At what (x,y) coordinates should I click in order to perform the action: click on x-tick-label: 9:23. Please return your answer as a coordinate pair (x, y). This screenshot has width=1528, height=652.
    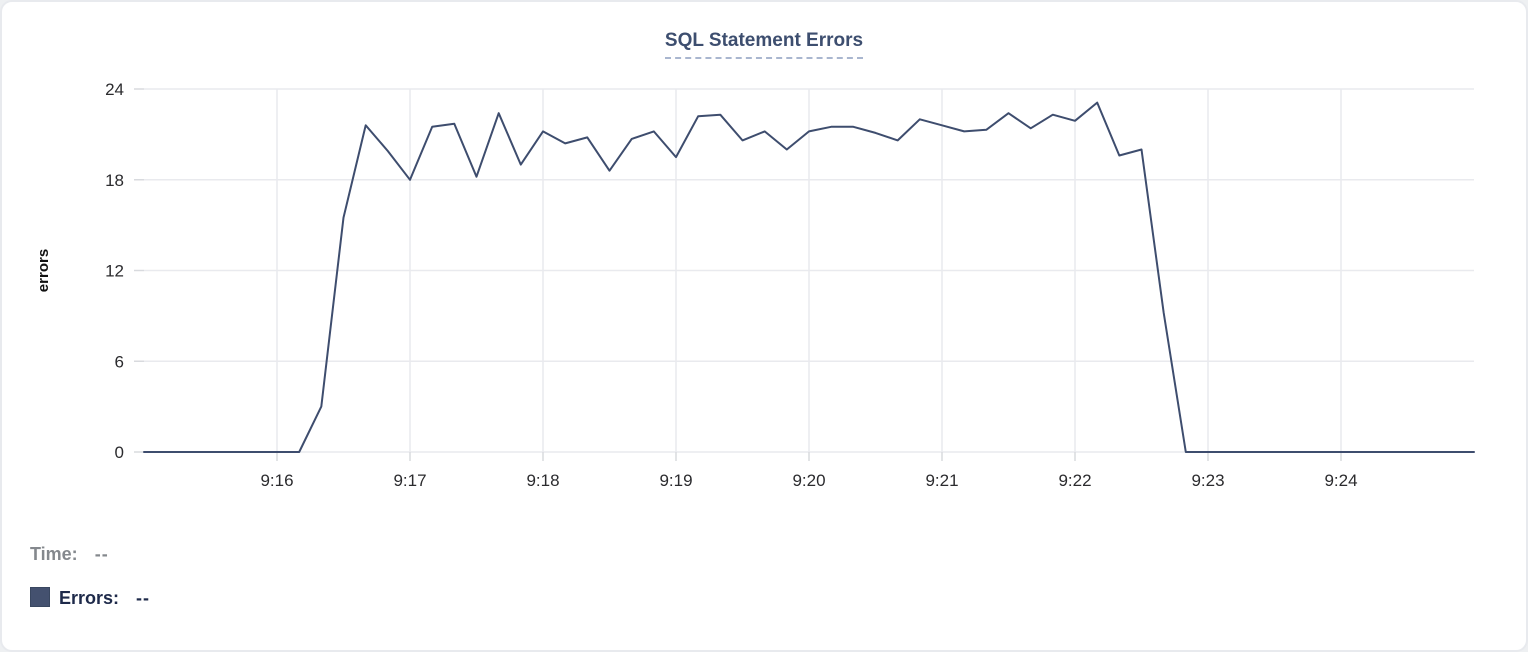
    Looking at the image, I should click on (1207, 480).